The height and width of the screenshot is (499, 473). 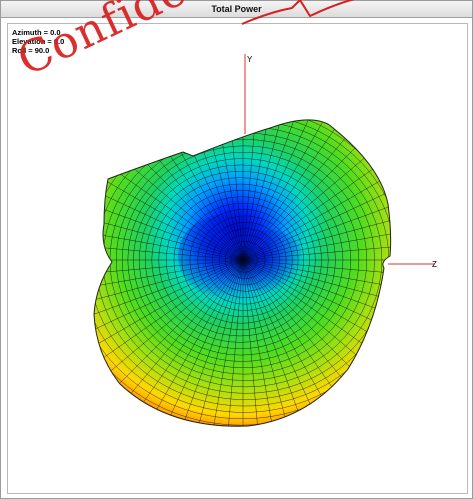 I want to click on elevation-readout: Elevation = 0.0, so click(x=38, y=41).